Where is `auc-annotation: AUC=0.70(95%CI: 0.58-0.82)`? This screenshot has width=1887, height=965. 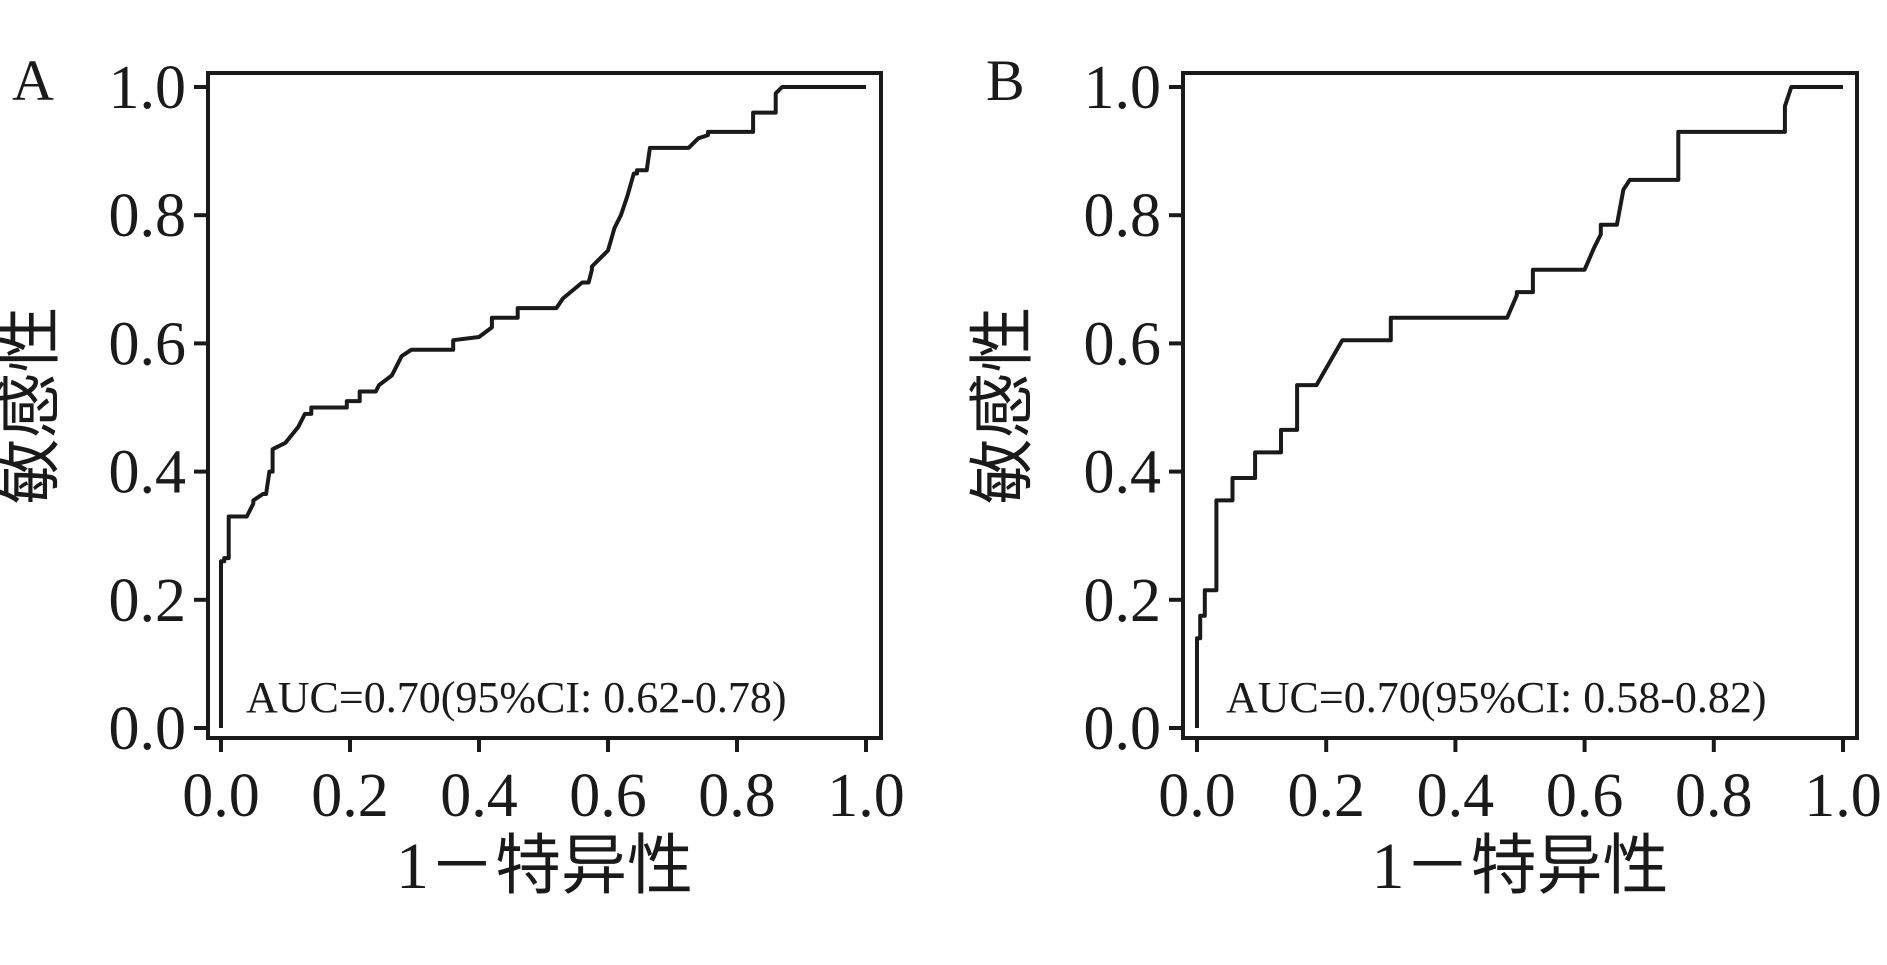 auc-annotation: AUC=0.70(95%CI: 0.58-0.82) is located at coordinates (1496, 697).